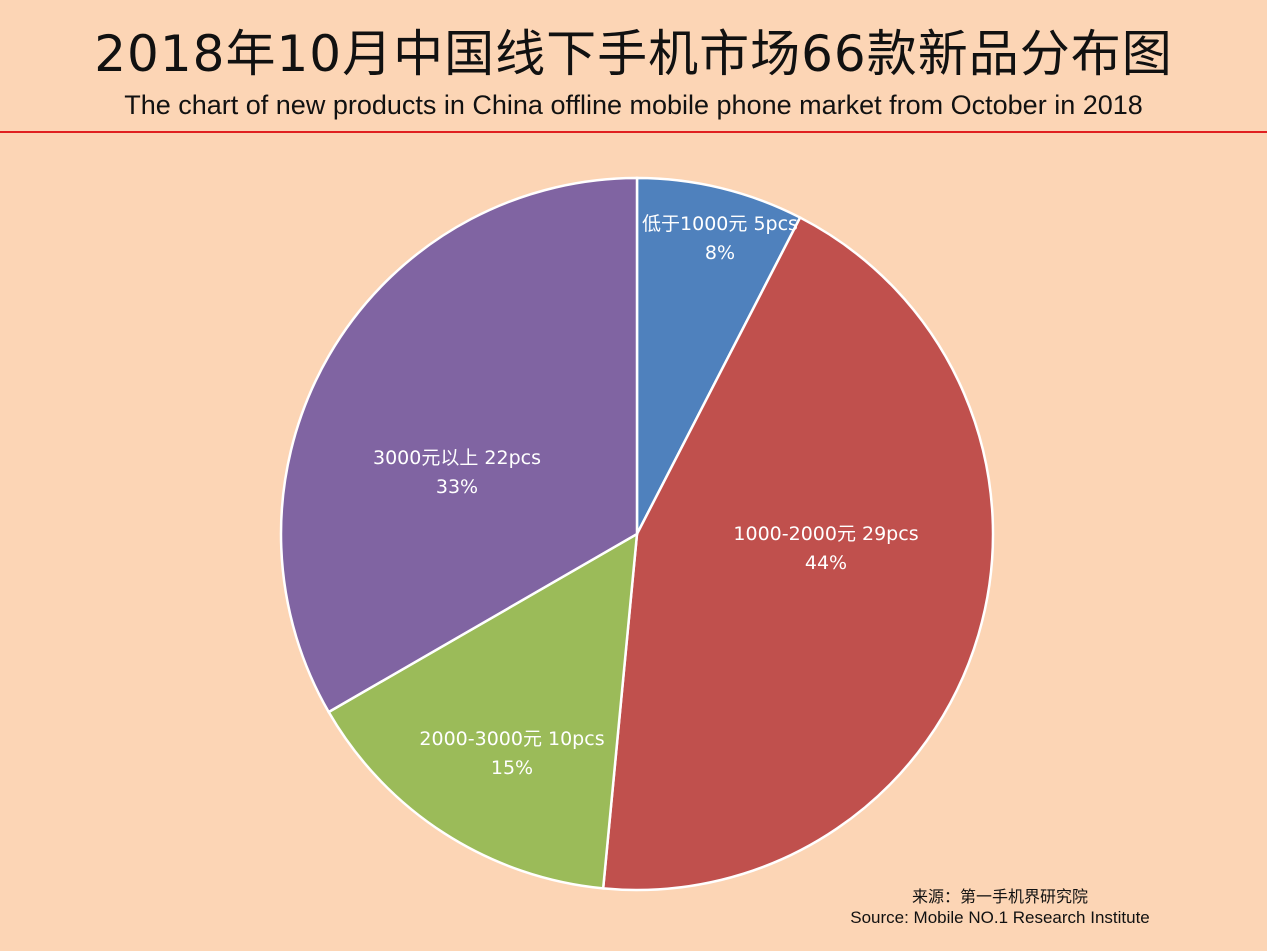 This screenshot has height=951, width=1267. I want to click on slice-percent-label: 15%, so click(512, 768).